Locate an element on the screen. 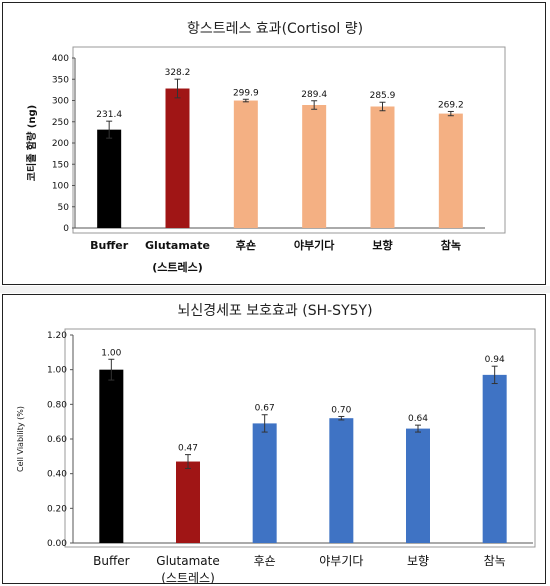 This screenshot has width=550, height=586. data-label: 0.47 is located at coordinates (188, 449).